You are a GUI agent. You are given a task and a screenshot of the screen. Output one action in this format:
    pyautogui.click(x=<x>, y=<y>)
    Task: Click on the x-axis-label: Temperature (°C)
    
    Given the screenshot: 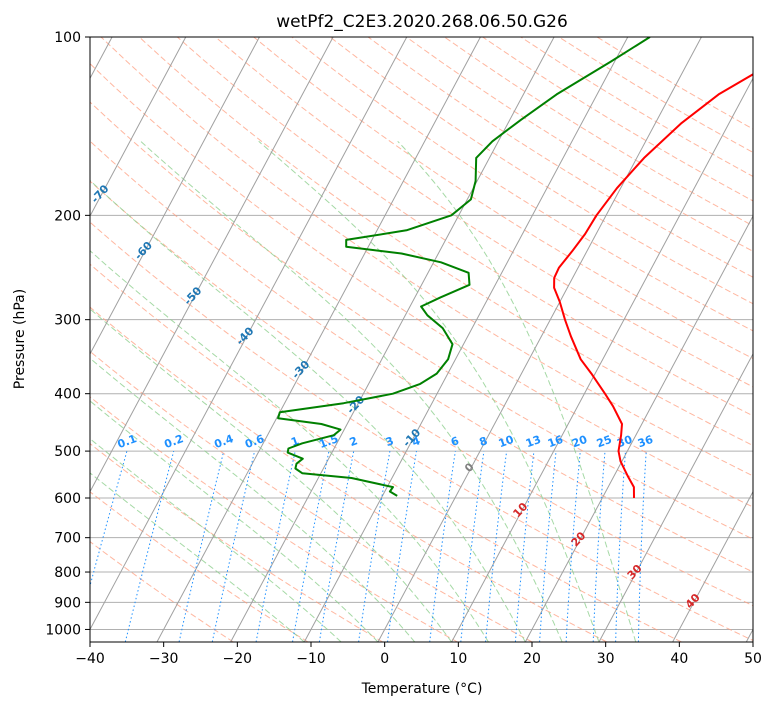 What is the action you would take?
    pyautogui.click(x=422, y=689)
    